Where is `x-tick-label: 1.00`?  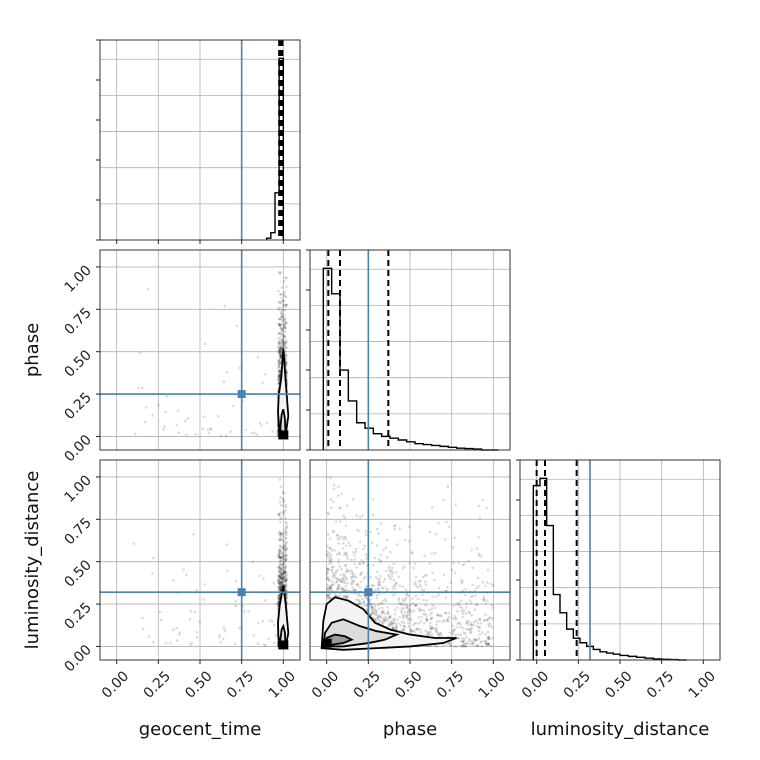
x-tick-label: 1.00 is located at coordinates (282, 684).